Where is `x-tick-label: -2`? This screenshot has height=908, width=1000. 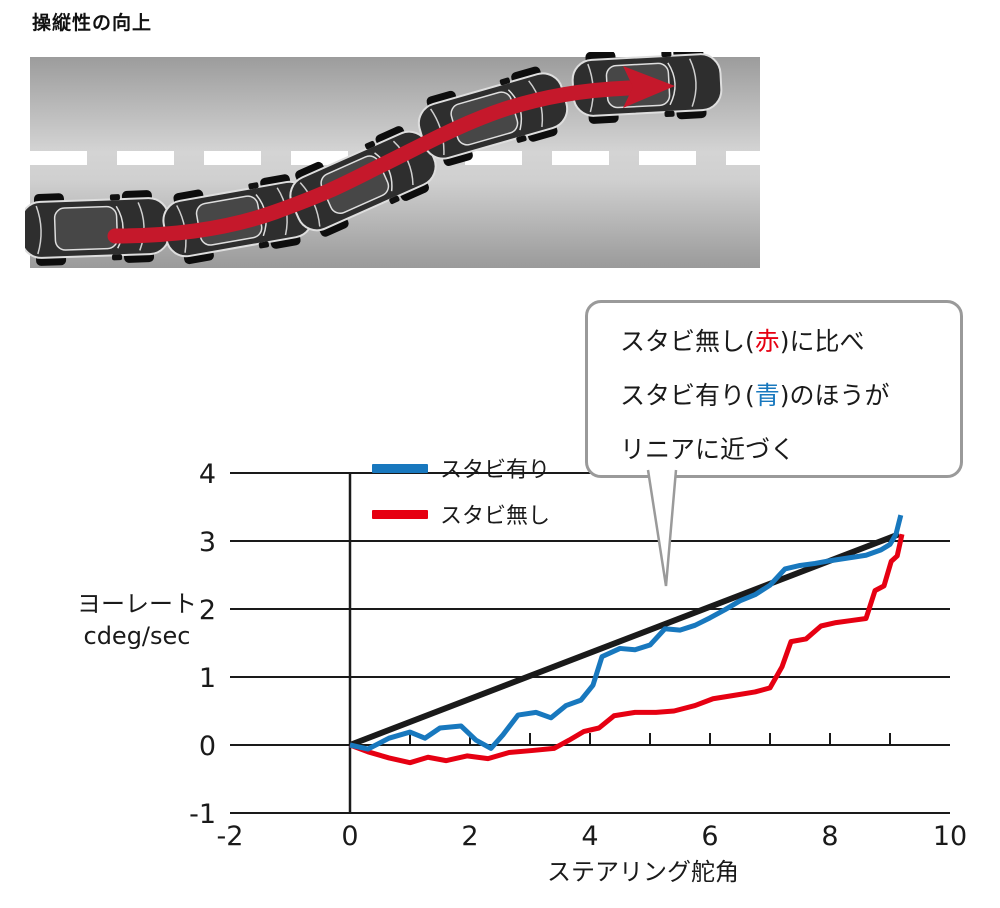
x-tick-label: -2 is located at coordinates (230, 836).